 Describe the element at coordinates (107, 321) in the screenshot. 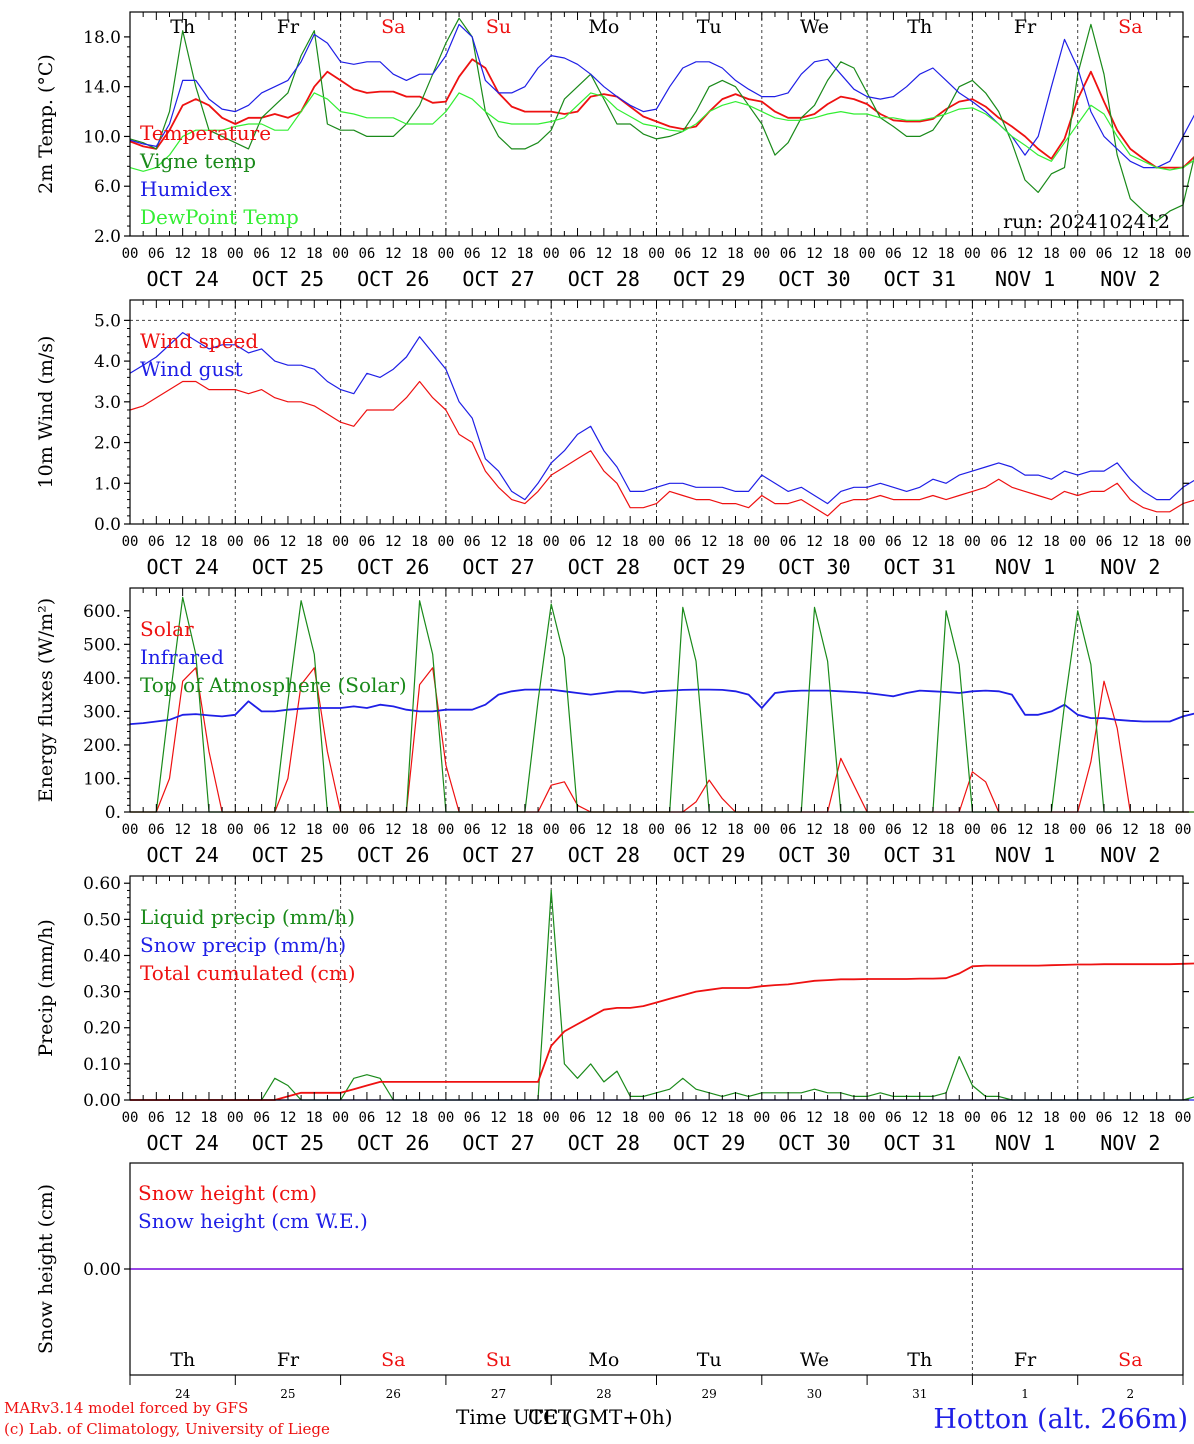

I see `panel2-ytick-label: 5.0` at that location.